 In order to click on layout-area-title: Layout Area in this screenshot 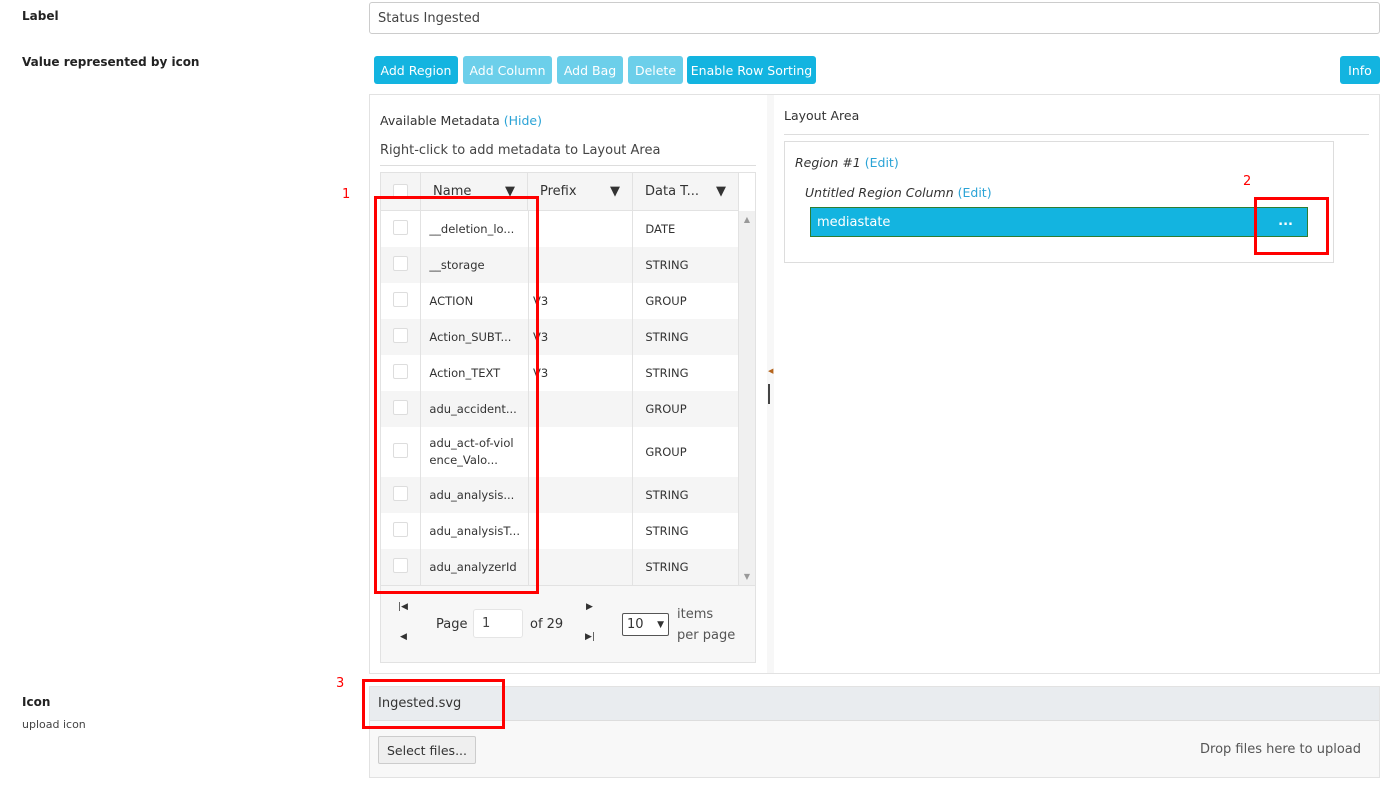, I will do `click(822, 115)`.